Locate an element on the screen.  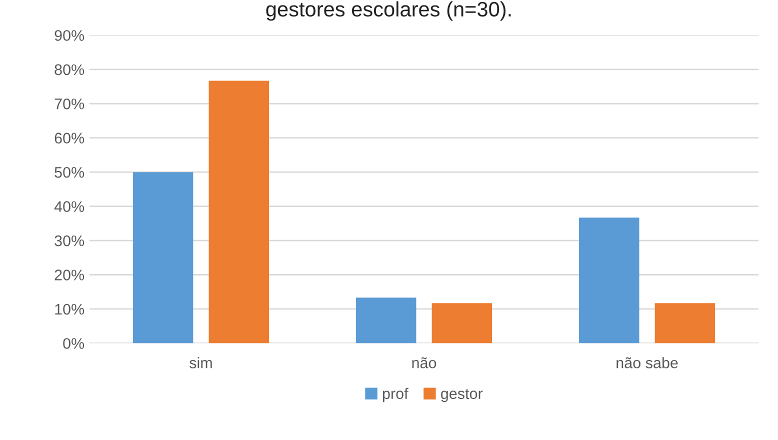
y-tick-label: 60% is located at coordinates (69, 138).